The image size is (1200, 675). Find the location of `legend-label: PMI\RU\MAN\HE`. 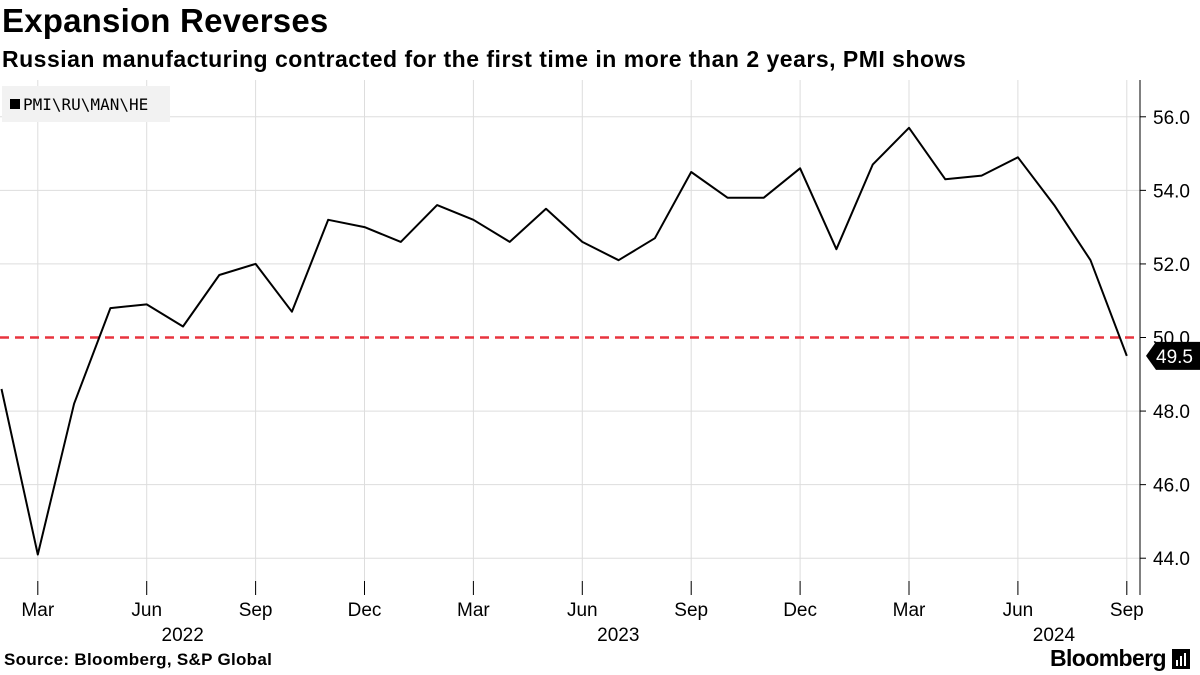

legend-label: PMI\RU\MAN\HE is located at coordinates (86, 104).